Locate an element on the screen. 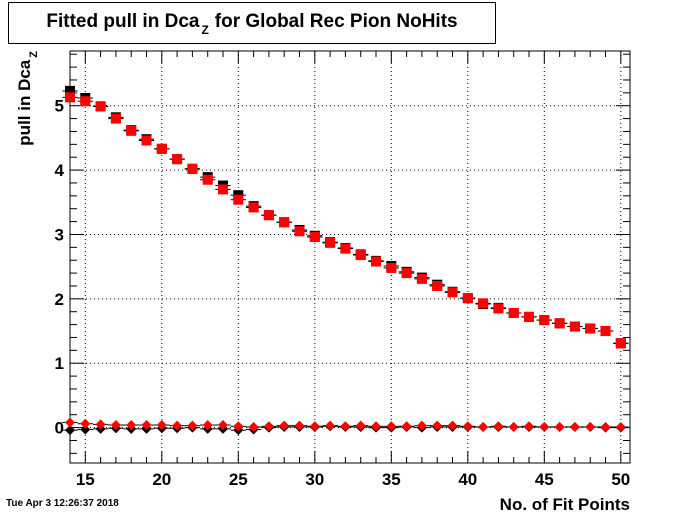 The image size is (700, 514). x-tick-label: 50 is located at coordinates (620, 479).